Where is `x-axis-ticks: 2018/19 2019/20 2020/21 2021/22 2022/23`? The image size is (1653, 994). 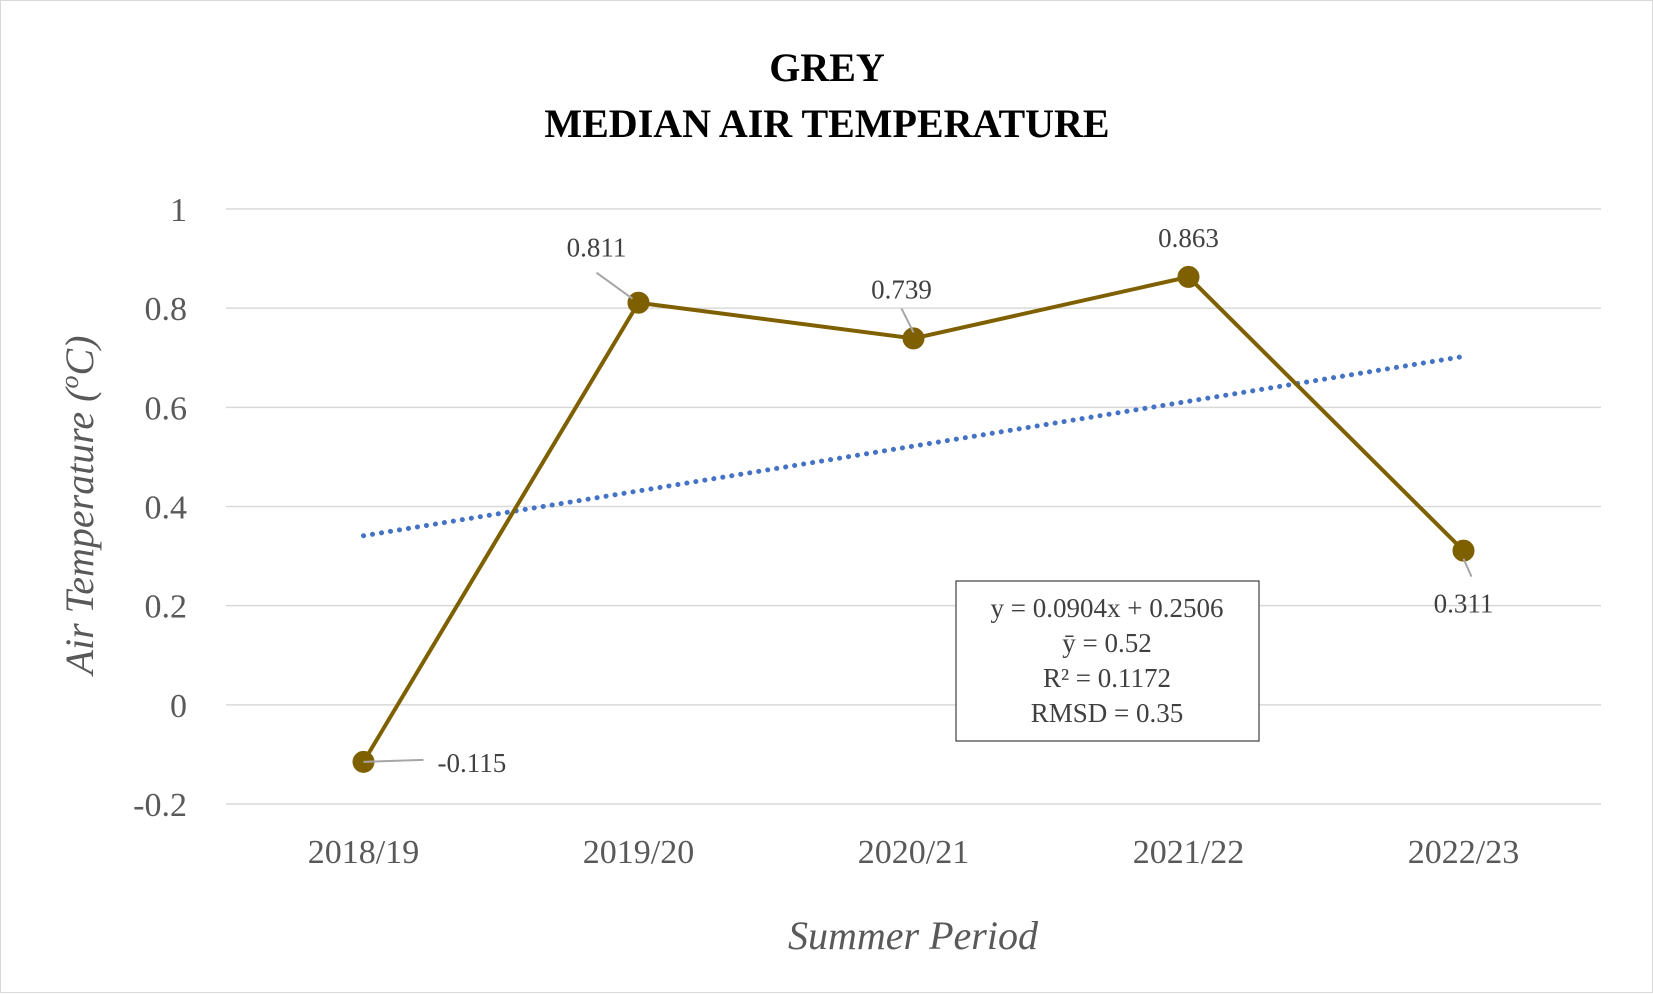 x-axis-ticks: 2018/19 2019/20 2020/21 2021/22 2022/23 is located at coordinates (913, 852).